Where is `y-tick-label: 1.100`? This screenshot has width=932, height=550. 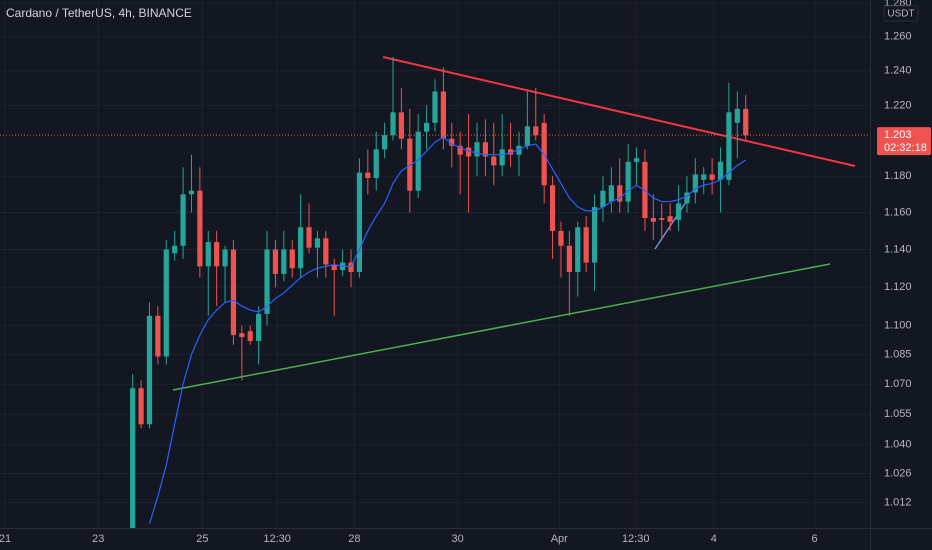
y-tick-label: 1.100 is located at coordinates (898, 325).